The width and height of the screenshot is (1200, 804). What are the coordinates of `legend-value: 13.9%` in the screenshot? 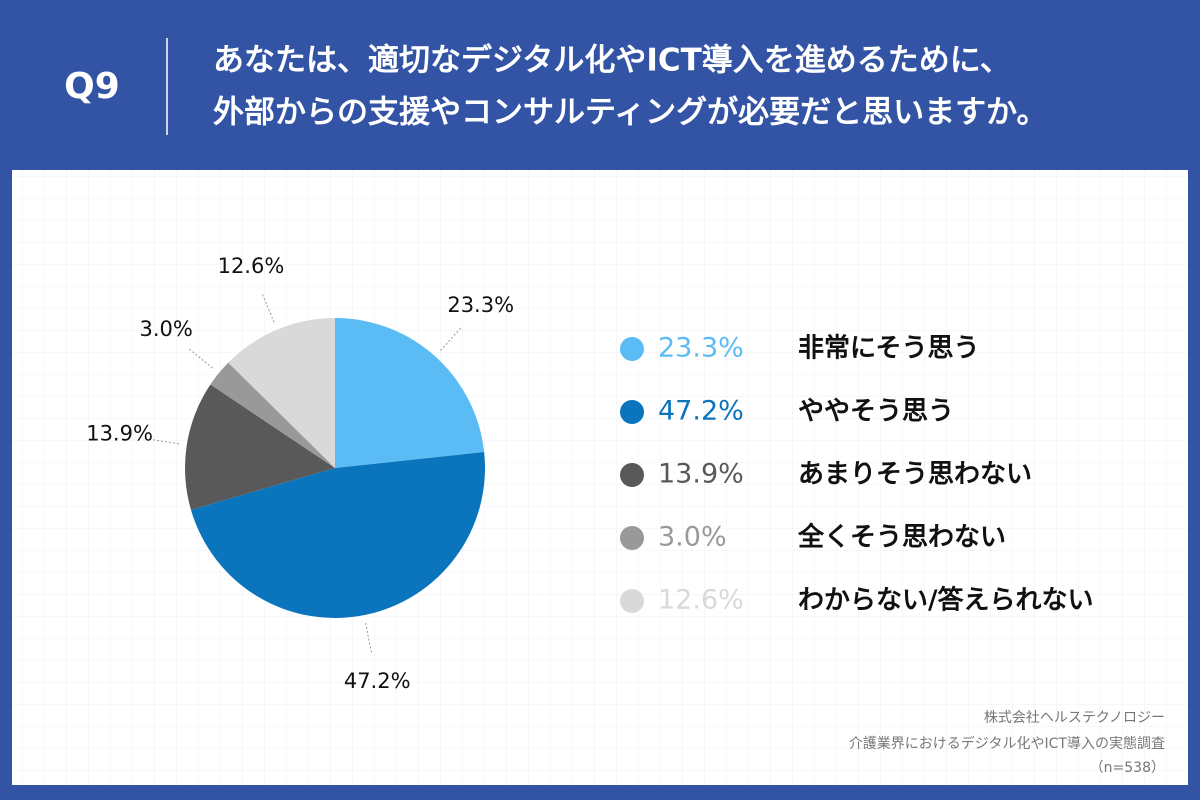 It's located at (701, 474).